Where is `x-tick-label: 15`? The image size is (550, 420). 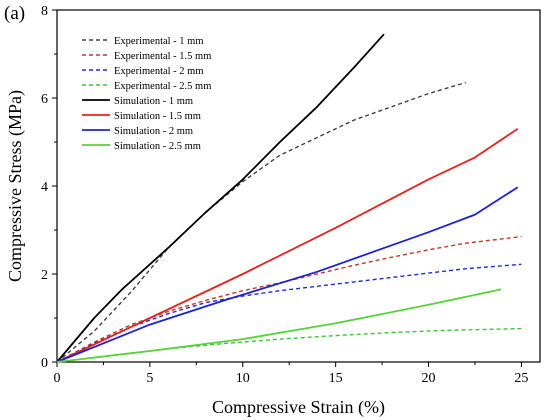 x-tick-label: 15 is located at coordinates (336, 378).